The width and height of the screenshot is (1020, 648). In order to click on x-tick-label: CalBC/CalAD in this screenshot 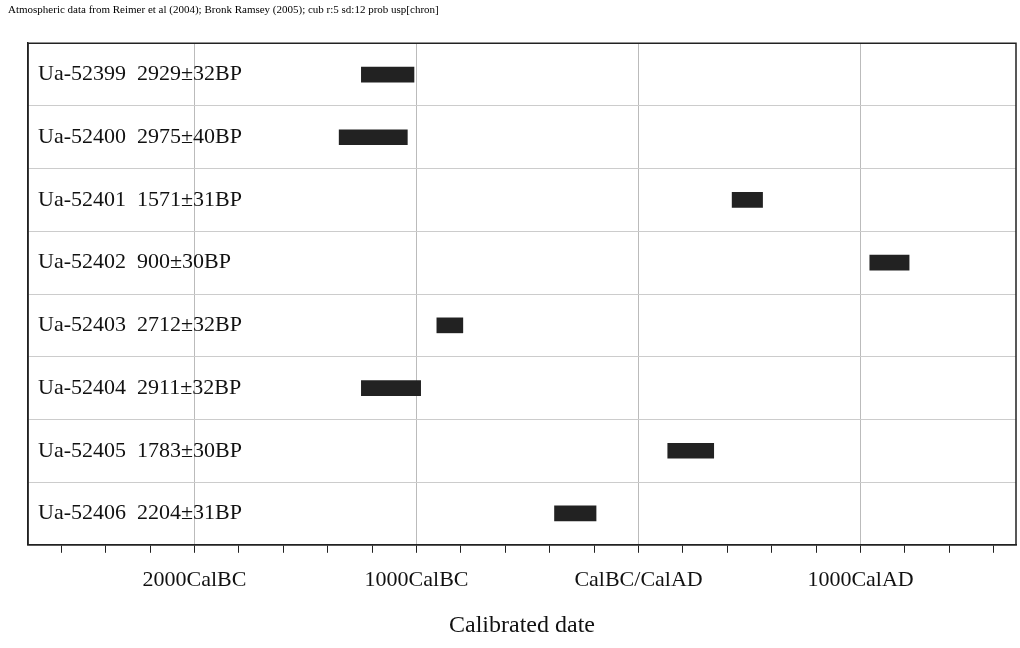, I will do `click(638, 578)`.